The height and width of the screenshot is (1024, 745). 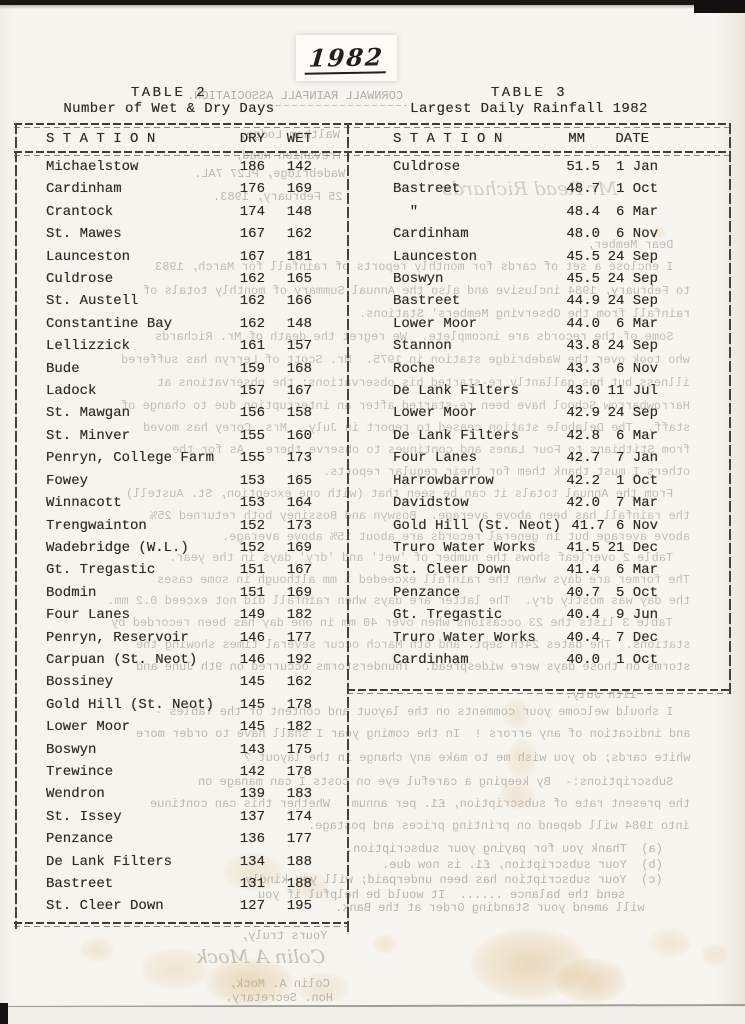 I want to click on date-column-header: DATE, so click(x=632, y=139).